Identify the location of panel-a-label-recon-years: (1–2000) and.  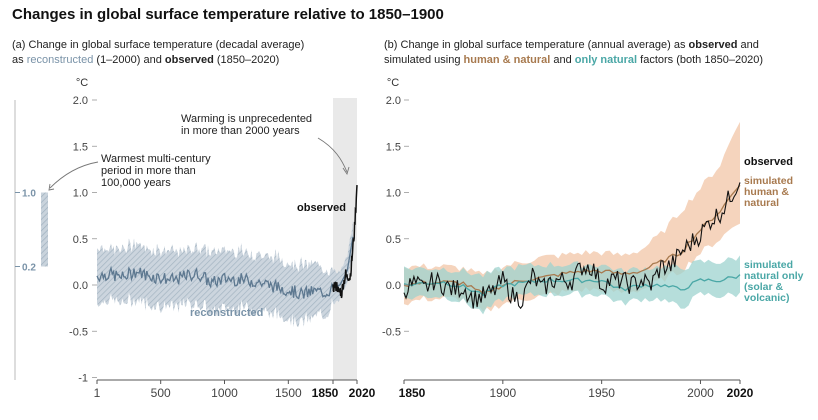
(129, 60).